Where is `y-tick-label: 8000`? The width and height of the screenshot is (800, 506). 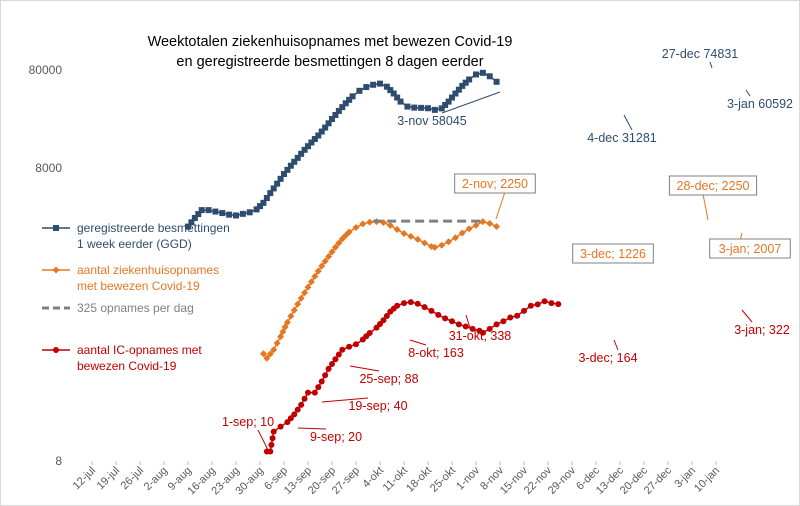
y-tick-label: 8000 is located at coordinates (48, 168).